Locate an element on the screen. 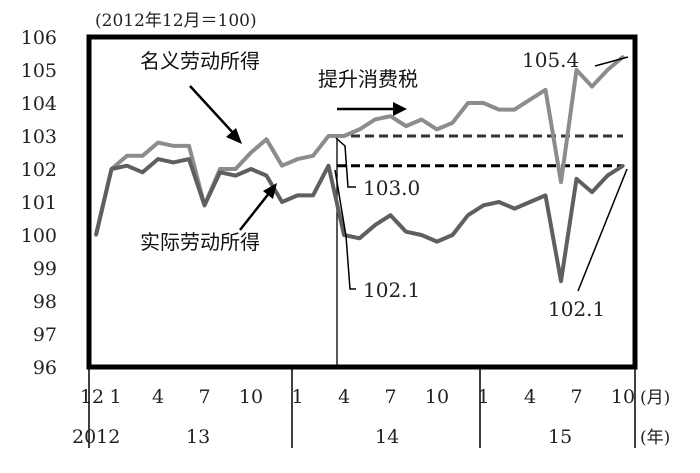 Image resolution: width=700 pixels, height=473 pixels. x-unit-year: (年) is located at coordinates (655, 438).